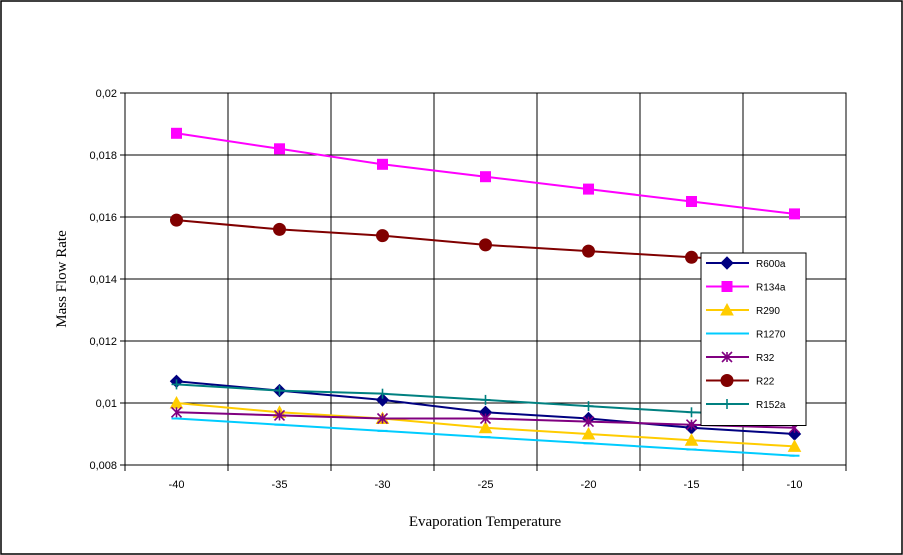  What do you see at coordinates (485, 437) in the screenshot?
I see `series-r1270` at bounding box center [485, 437].